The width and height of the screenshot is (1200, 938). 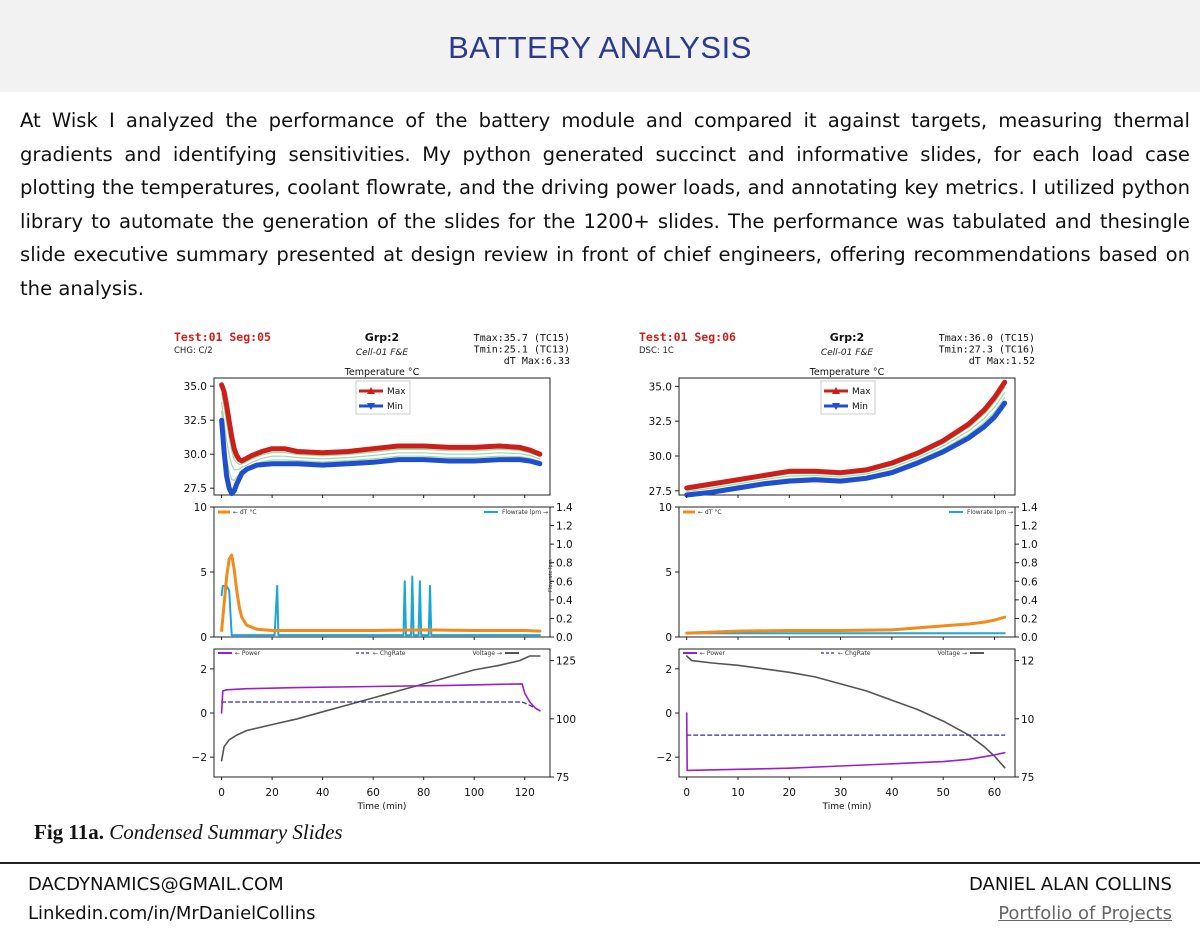 What do you see at coordinates (226, 832) in the screenshot?
I see `figure-title: Condensed Summary Slides` at bounding box center [226, 832].